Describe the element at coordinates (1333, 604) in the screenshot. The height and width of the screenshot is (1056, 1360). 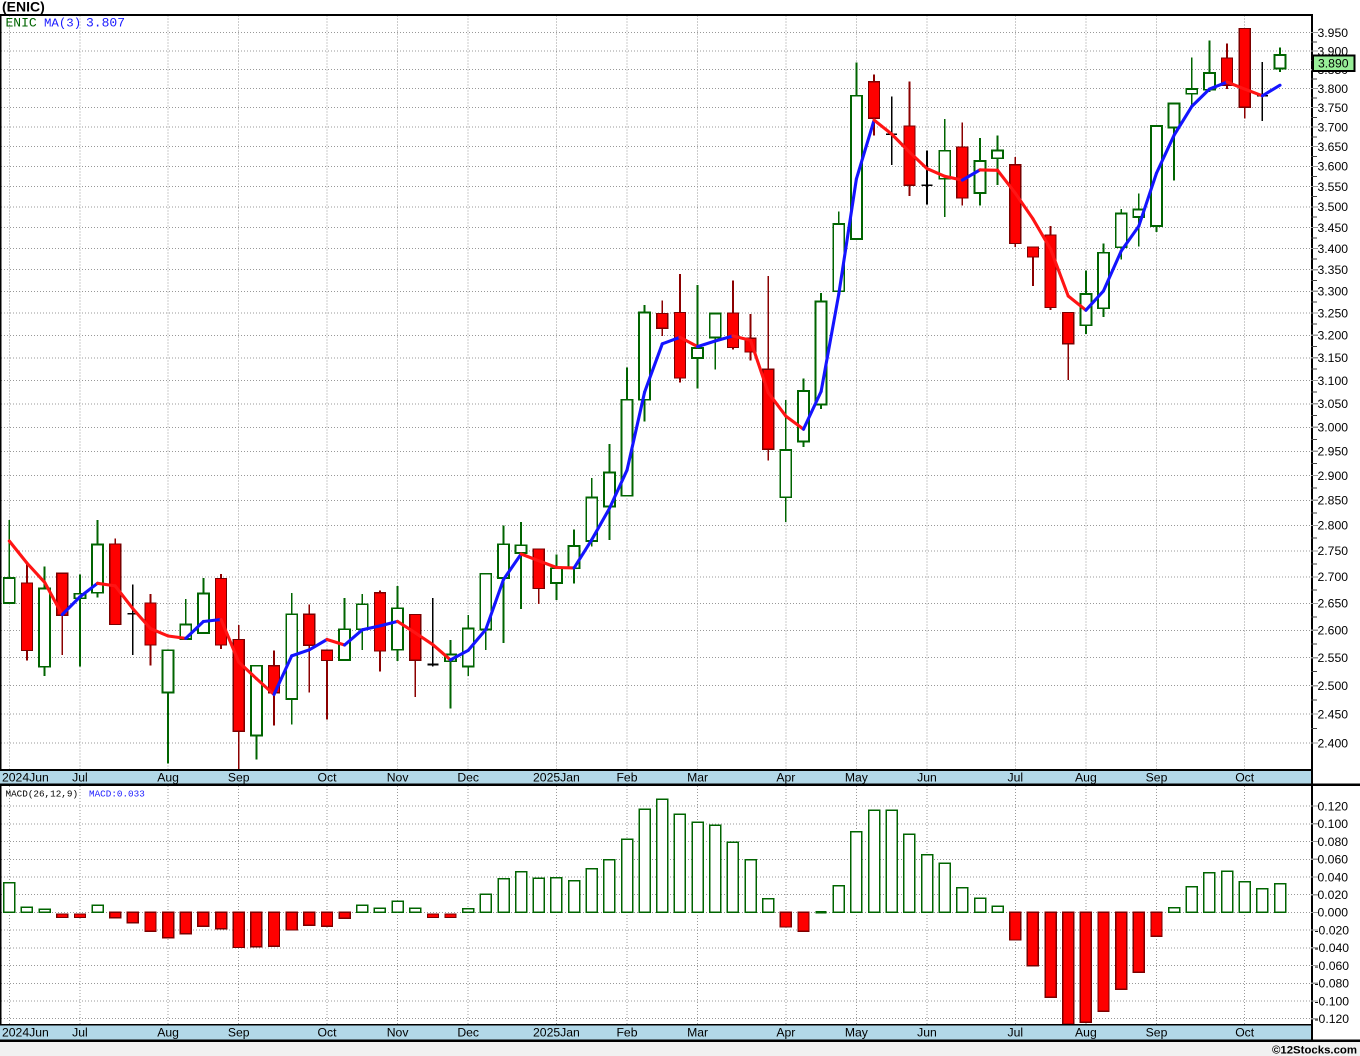
I see `svg-text: 2.650` at that location.